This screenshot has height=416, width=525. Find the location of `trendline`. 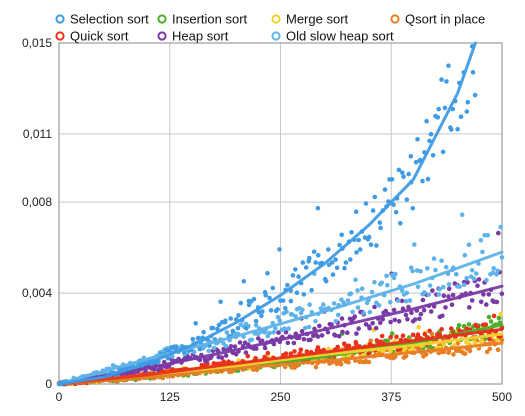

trendline is located at coordinates (280, 356).